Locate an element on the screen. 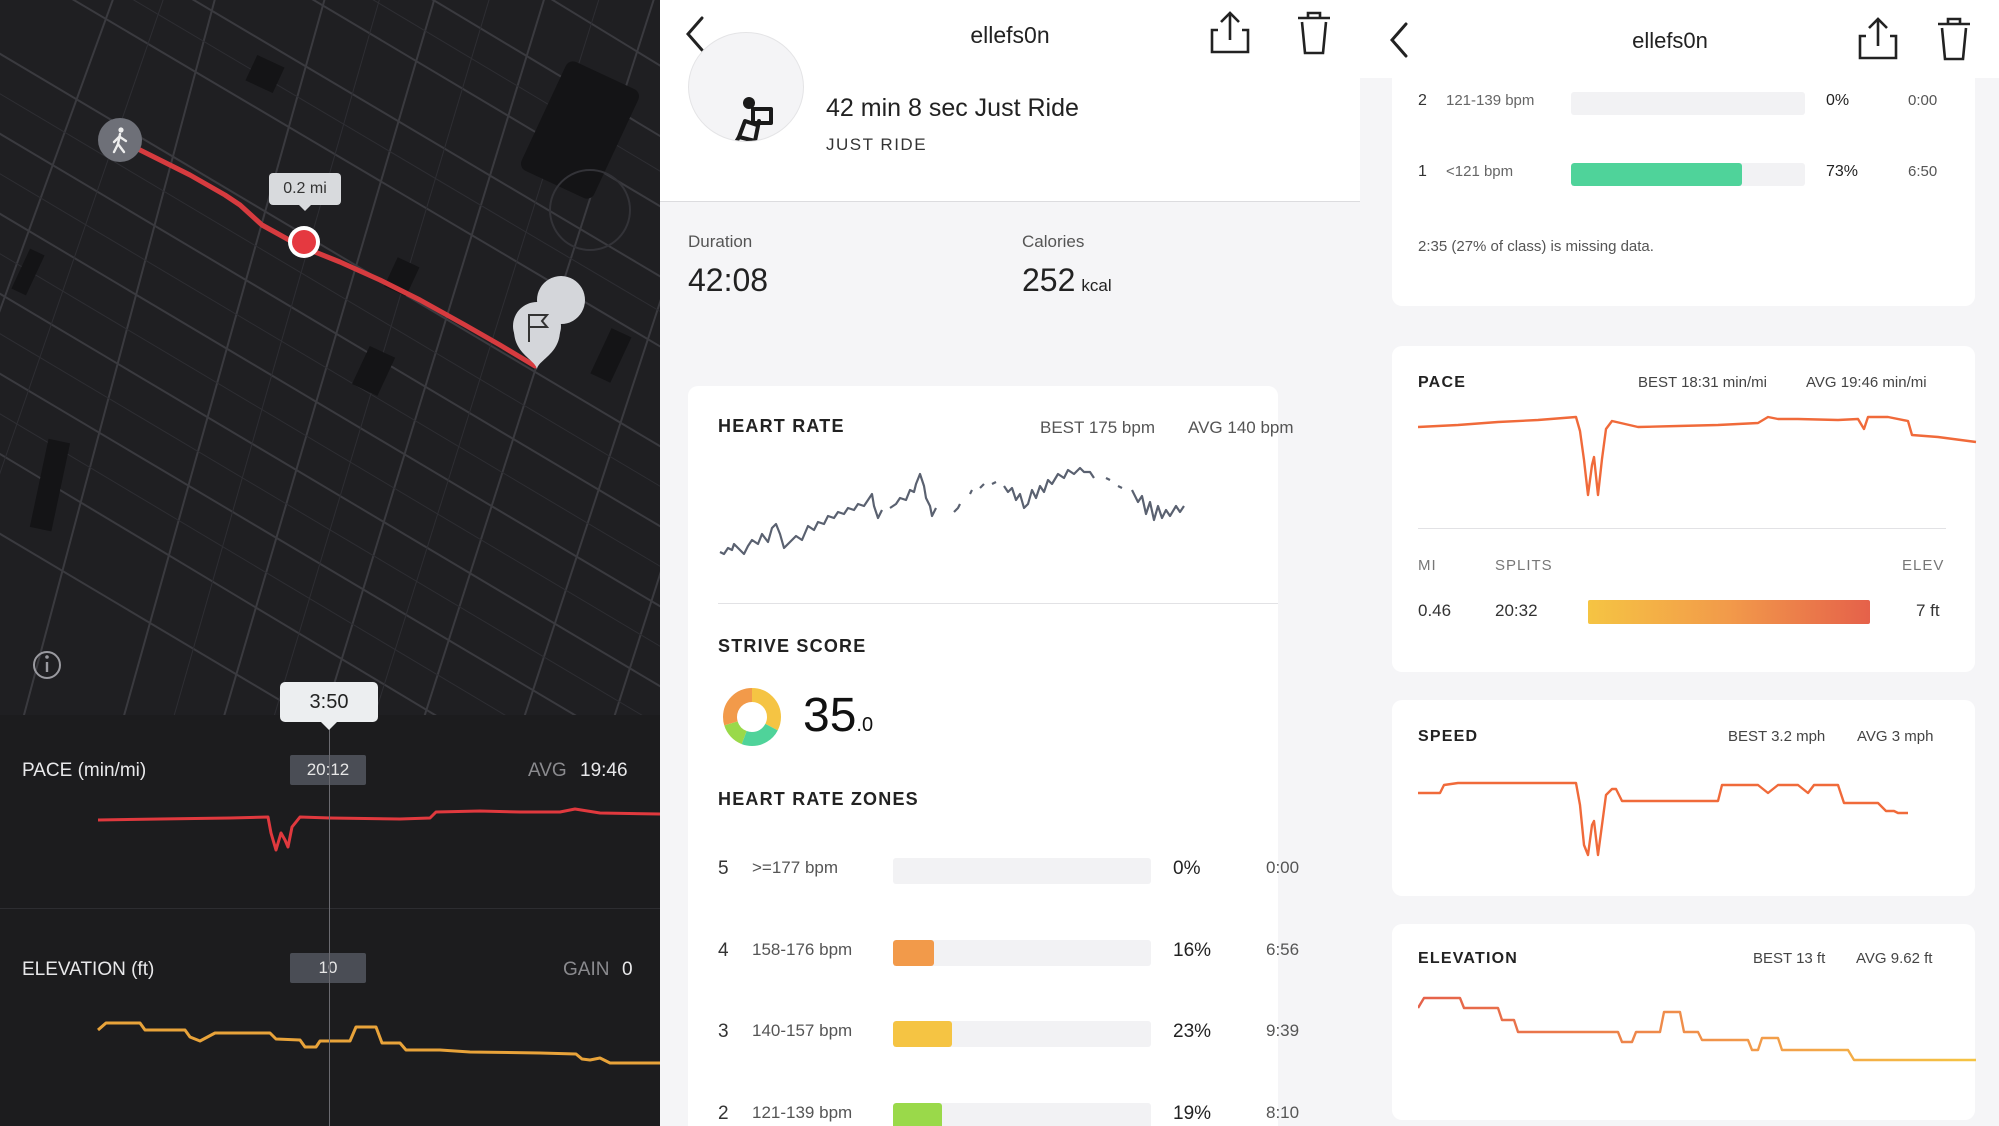  strive-score-title: STRIVE SCORE is located at coordinates (792, 646).